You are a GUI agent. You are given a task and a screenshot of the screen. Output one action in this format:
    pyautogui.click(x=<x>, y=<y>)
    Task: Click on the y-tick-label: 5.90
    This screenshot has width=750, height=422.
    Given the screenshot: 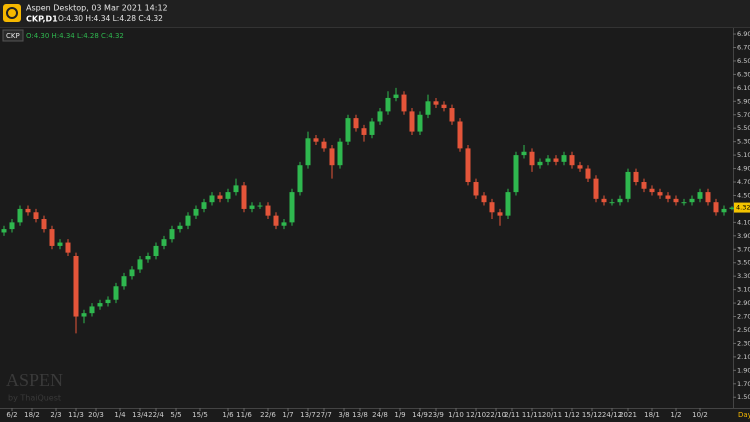 What is the action you would take?
    pyautogui.click(x=743, y=101)
    